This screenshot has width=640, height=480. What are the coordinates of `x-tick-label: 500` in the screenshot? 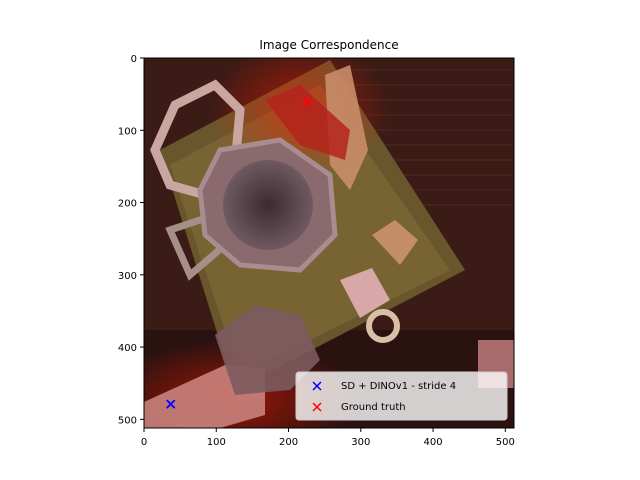 It's located at (505, 442).